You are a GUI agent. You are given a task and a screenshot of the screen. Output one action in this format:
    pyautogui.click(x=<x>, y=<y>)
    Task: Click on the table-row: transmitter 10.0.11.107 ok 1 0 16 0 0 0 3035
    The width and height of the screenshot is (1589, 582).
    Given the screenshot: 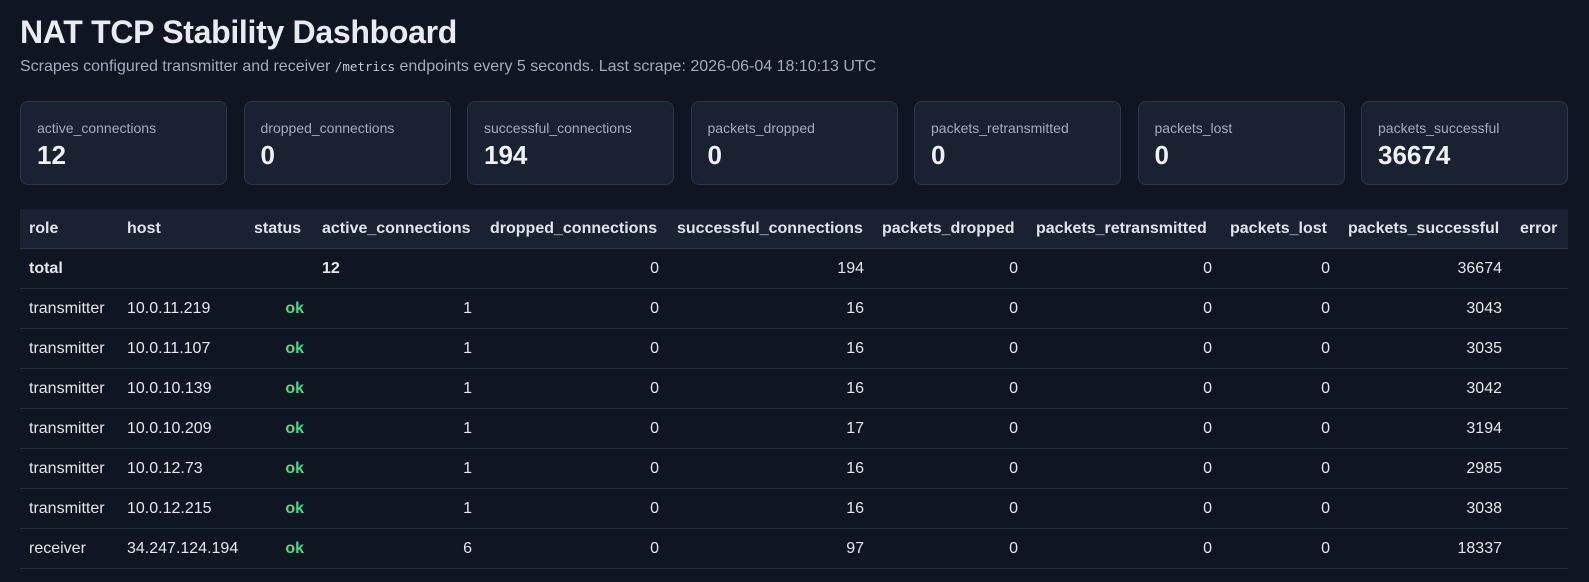 What is the action you would take?
    pyautogui.click(x=794, y=348)
    